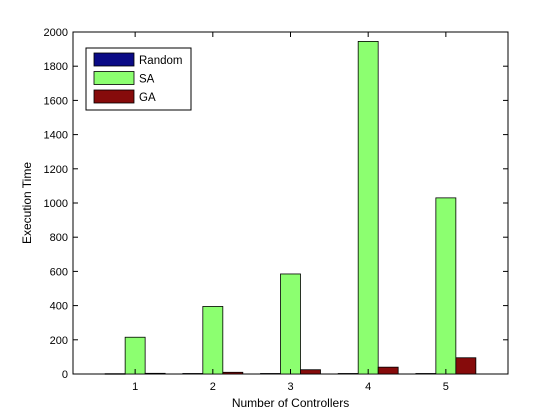 The height and width of the screenshot is (420, 560). Describe the element at coordinates (59, 272) in the screenshot. I see `y-tick-label: 600` at that location.